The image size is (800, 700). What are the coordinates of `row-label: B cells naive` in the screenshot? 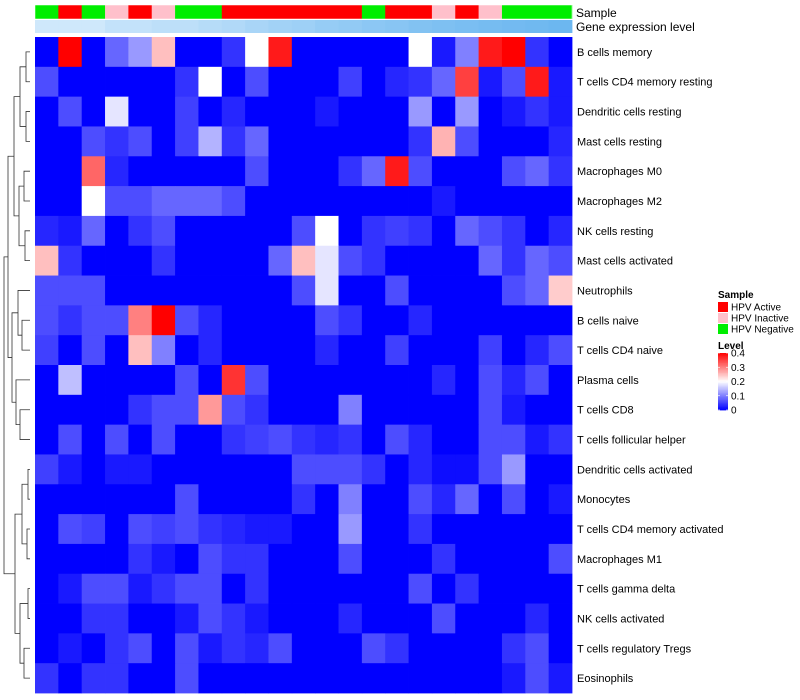 It's located at (608, 321).